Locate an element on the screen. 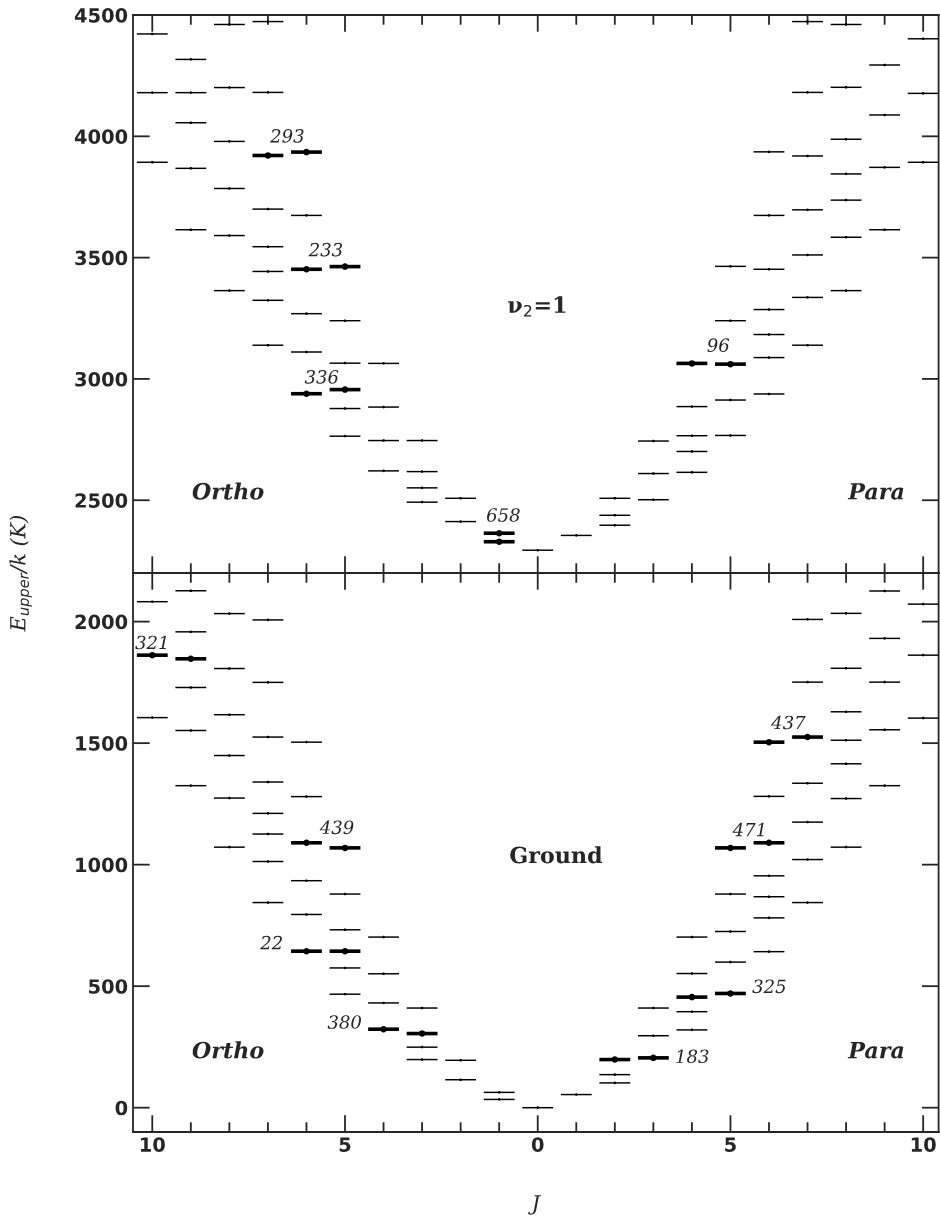  y-tick-label: 2000 is located at coordinates (101, 622).